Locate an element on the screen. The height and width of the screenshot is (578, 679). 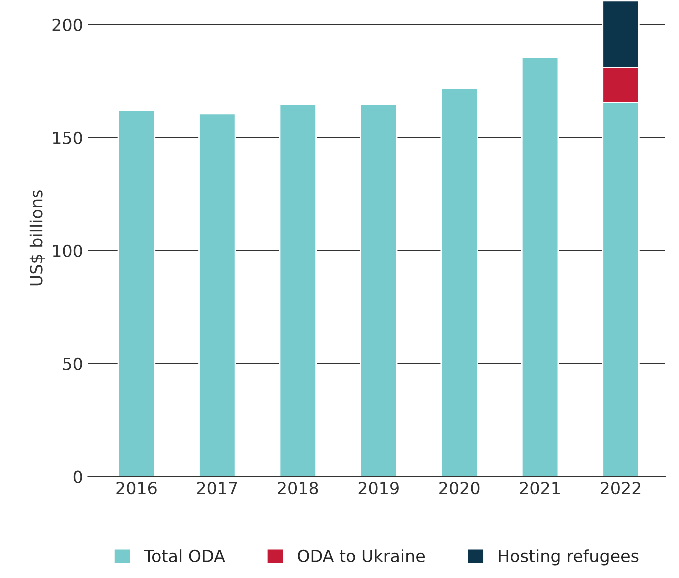
legend-label: ODA to Ukraine is located at coordinates (361, 556).